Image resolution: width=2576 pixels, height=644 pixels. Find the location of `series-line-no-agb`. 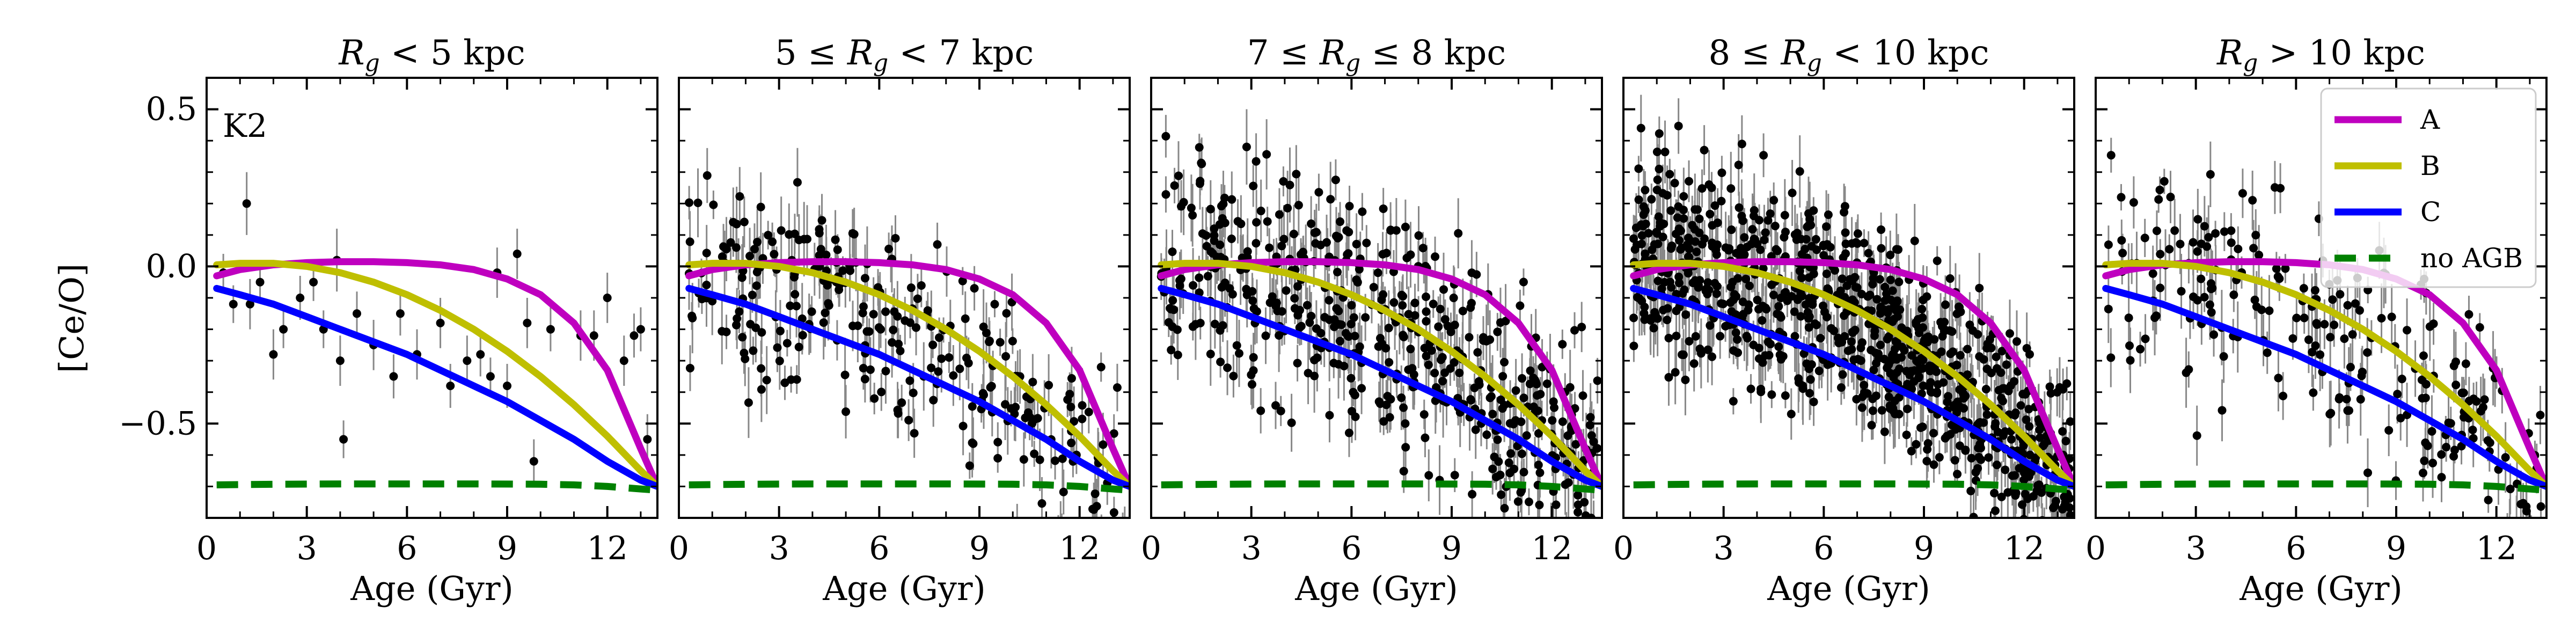

series-line-no-agb is located at coordinates (1381, 487).